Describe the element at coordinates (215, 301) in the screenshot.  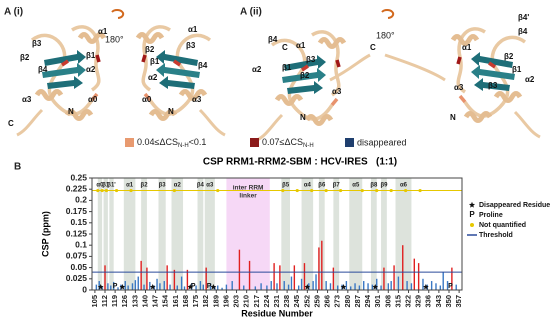
I see `x-tick-label: 189` at that location.